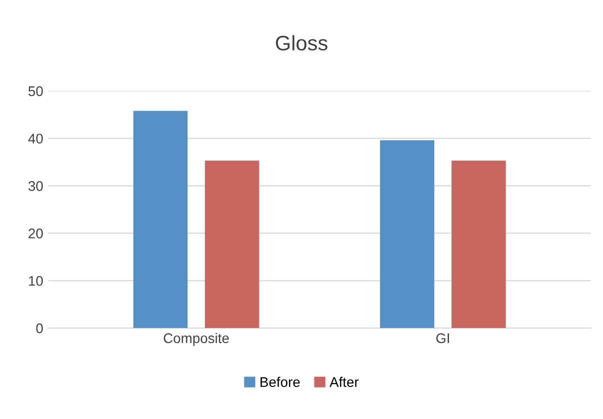 The width and height of the screenshot is (603, 419). What do you see at coordinates (280, 381) in the screenshot?
I see `legend-label: Before` at bounding box center [280, 381].